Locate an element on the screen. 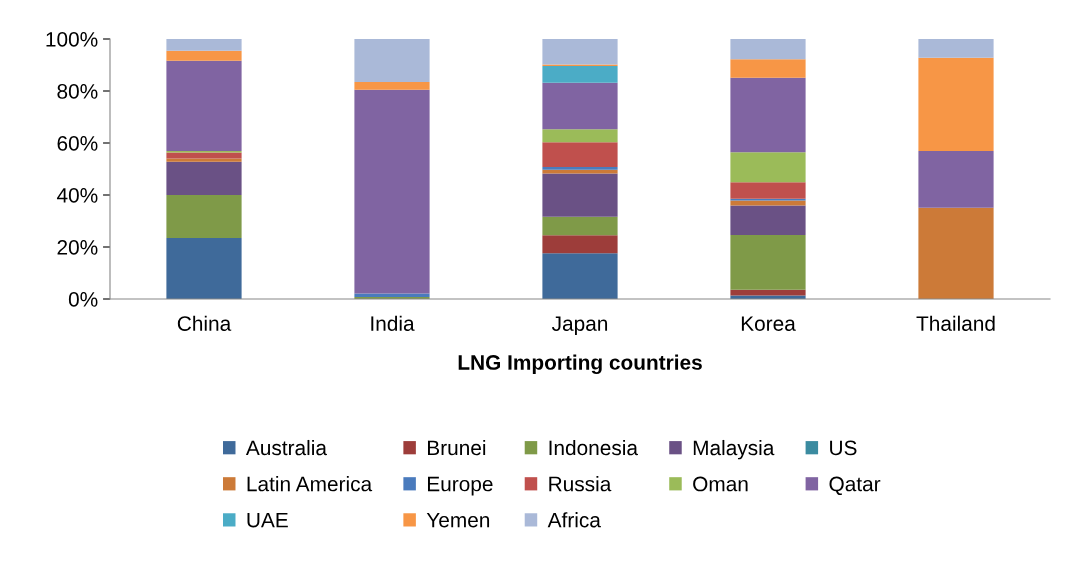  legend-label: Oman is located at coordinates (720, 484).